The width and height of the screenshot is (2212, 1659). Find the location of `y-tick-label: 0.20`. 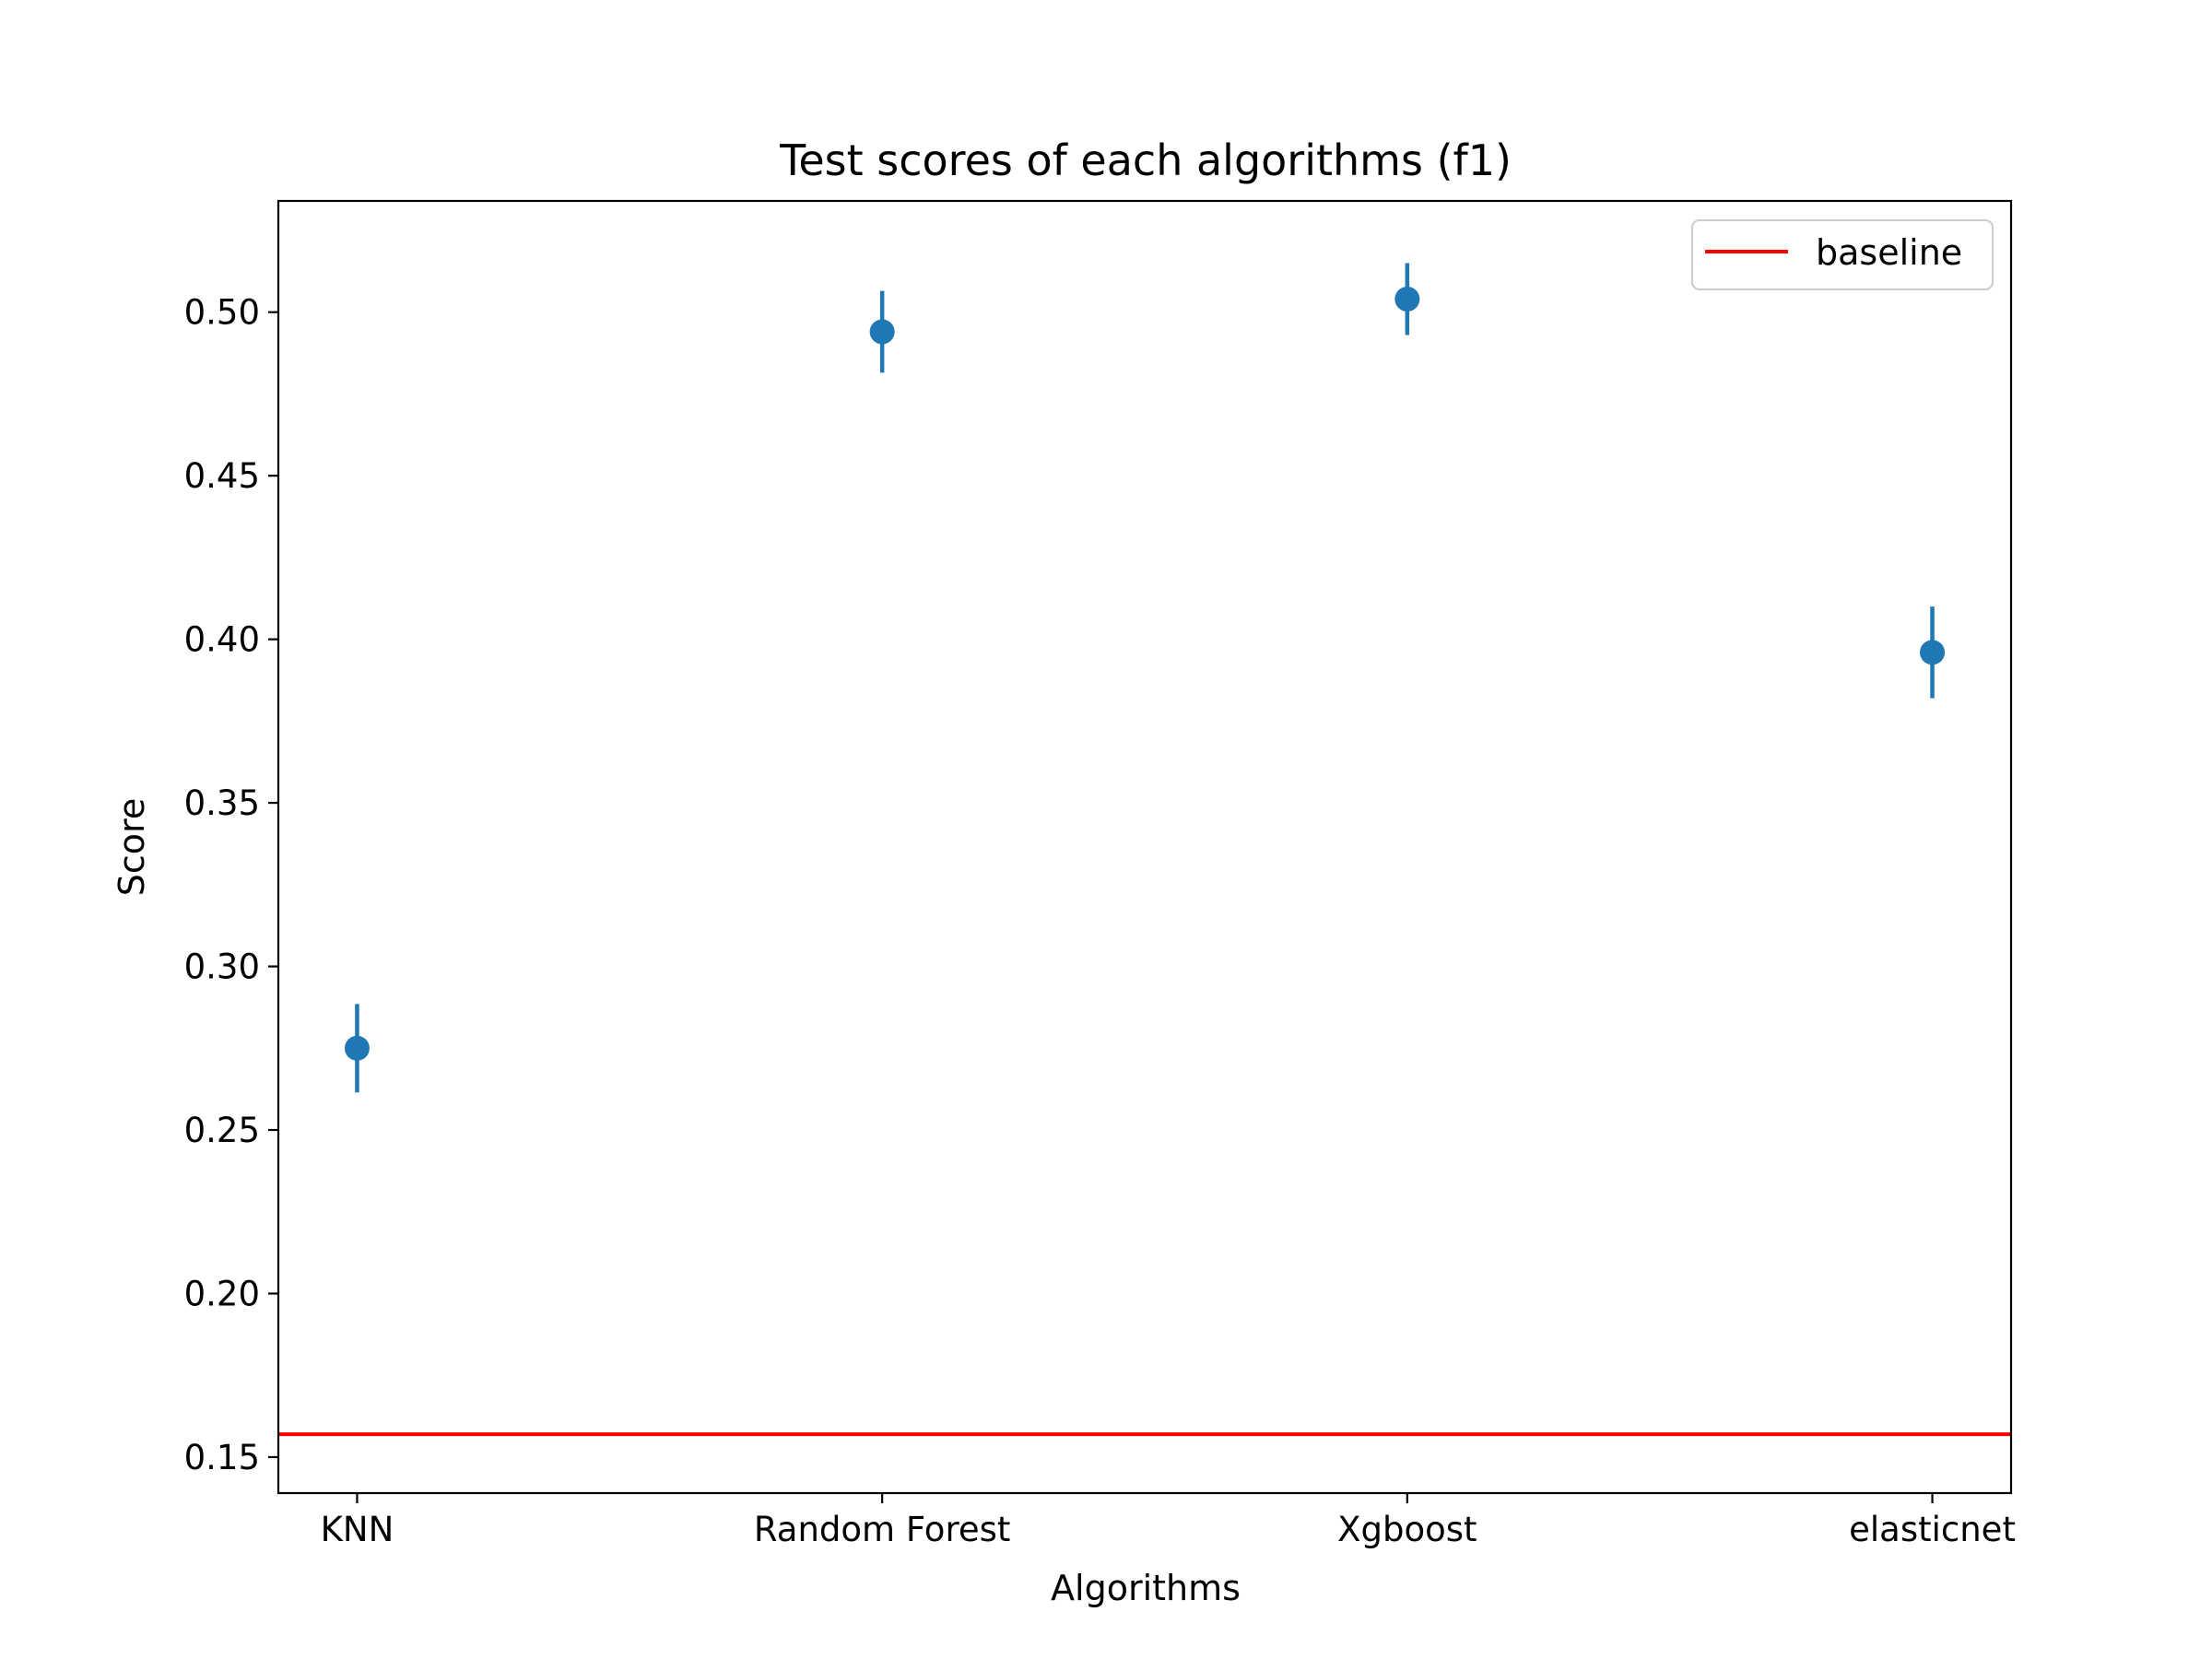

y-tick-label: 0.20 is located at coordinates (222, 1293).